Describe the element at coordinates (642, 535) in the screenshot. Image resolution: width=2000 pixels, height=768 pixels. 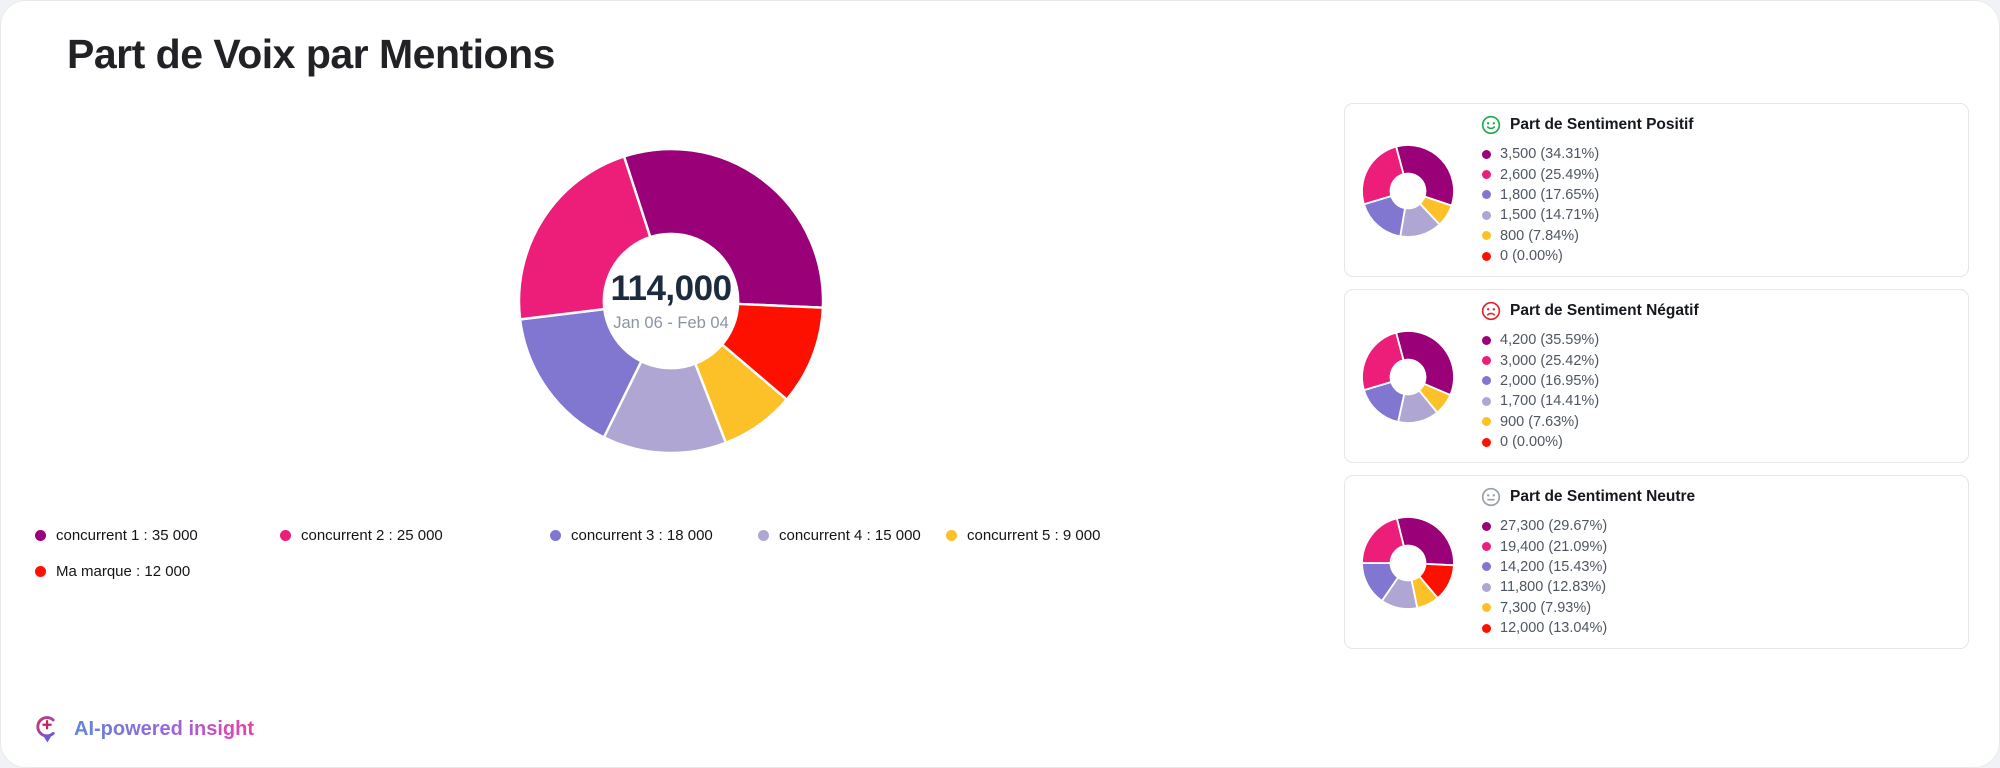
I see `legend-label: concurrent 3 : 18 000` at that location.